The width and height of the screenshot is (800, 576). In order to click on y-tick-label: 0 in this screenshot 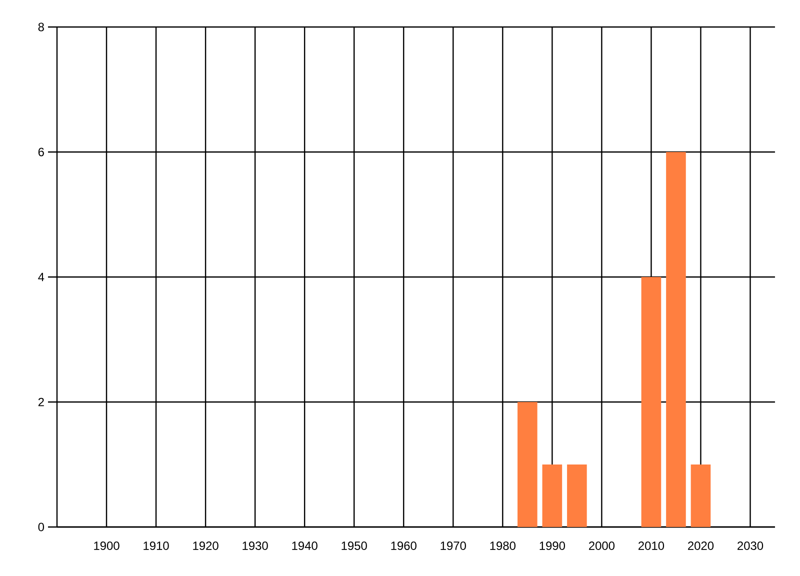, I will do `click(41, 527)`.